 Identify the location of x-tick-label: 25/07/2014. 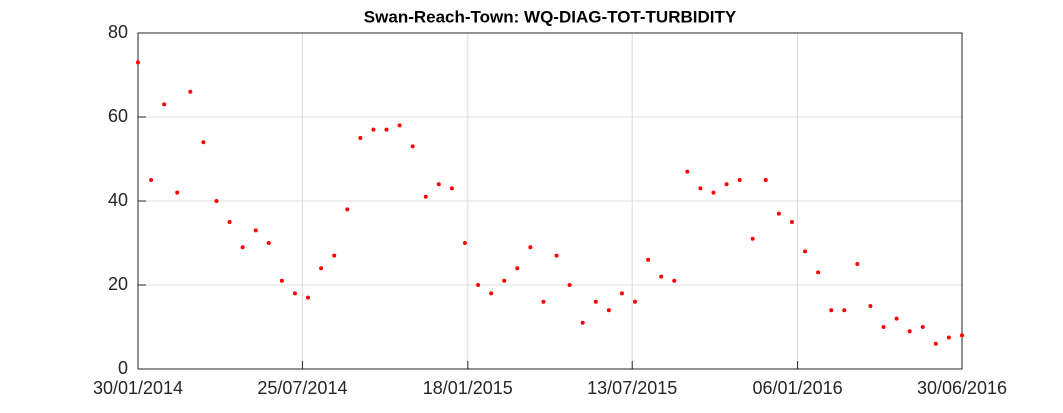
(302, 388).